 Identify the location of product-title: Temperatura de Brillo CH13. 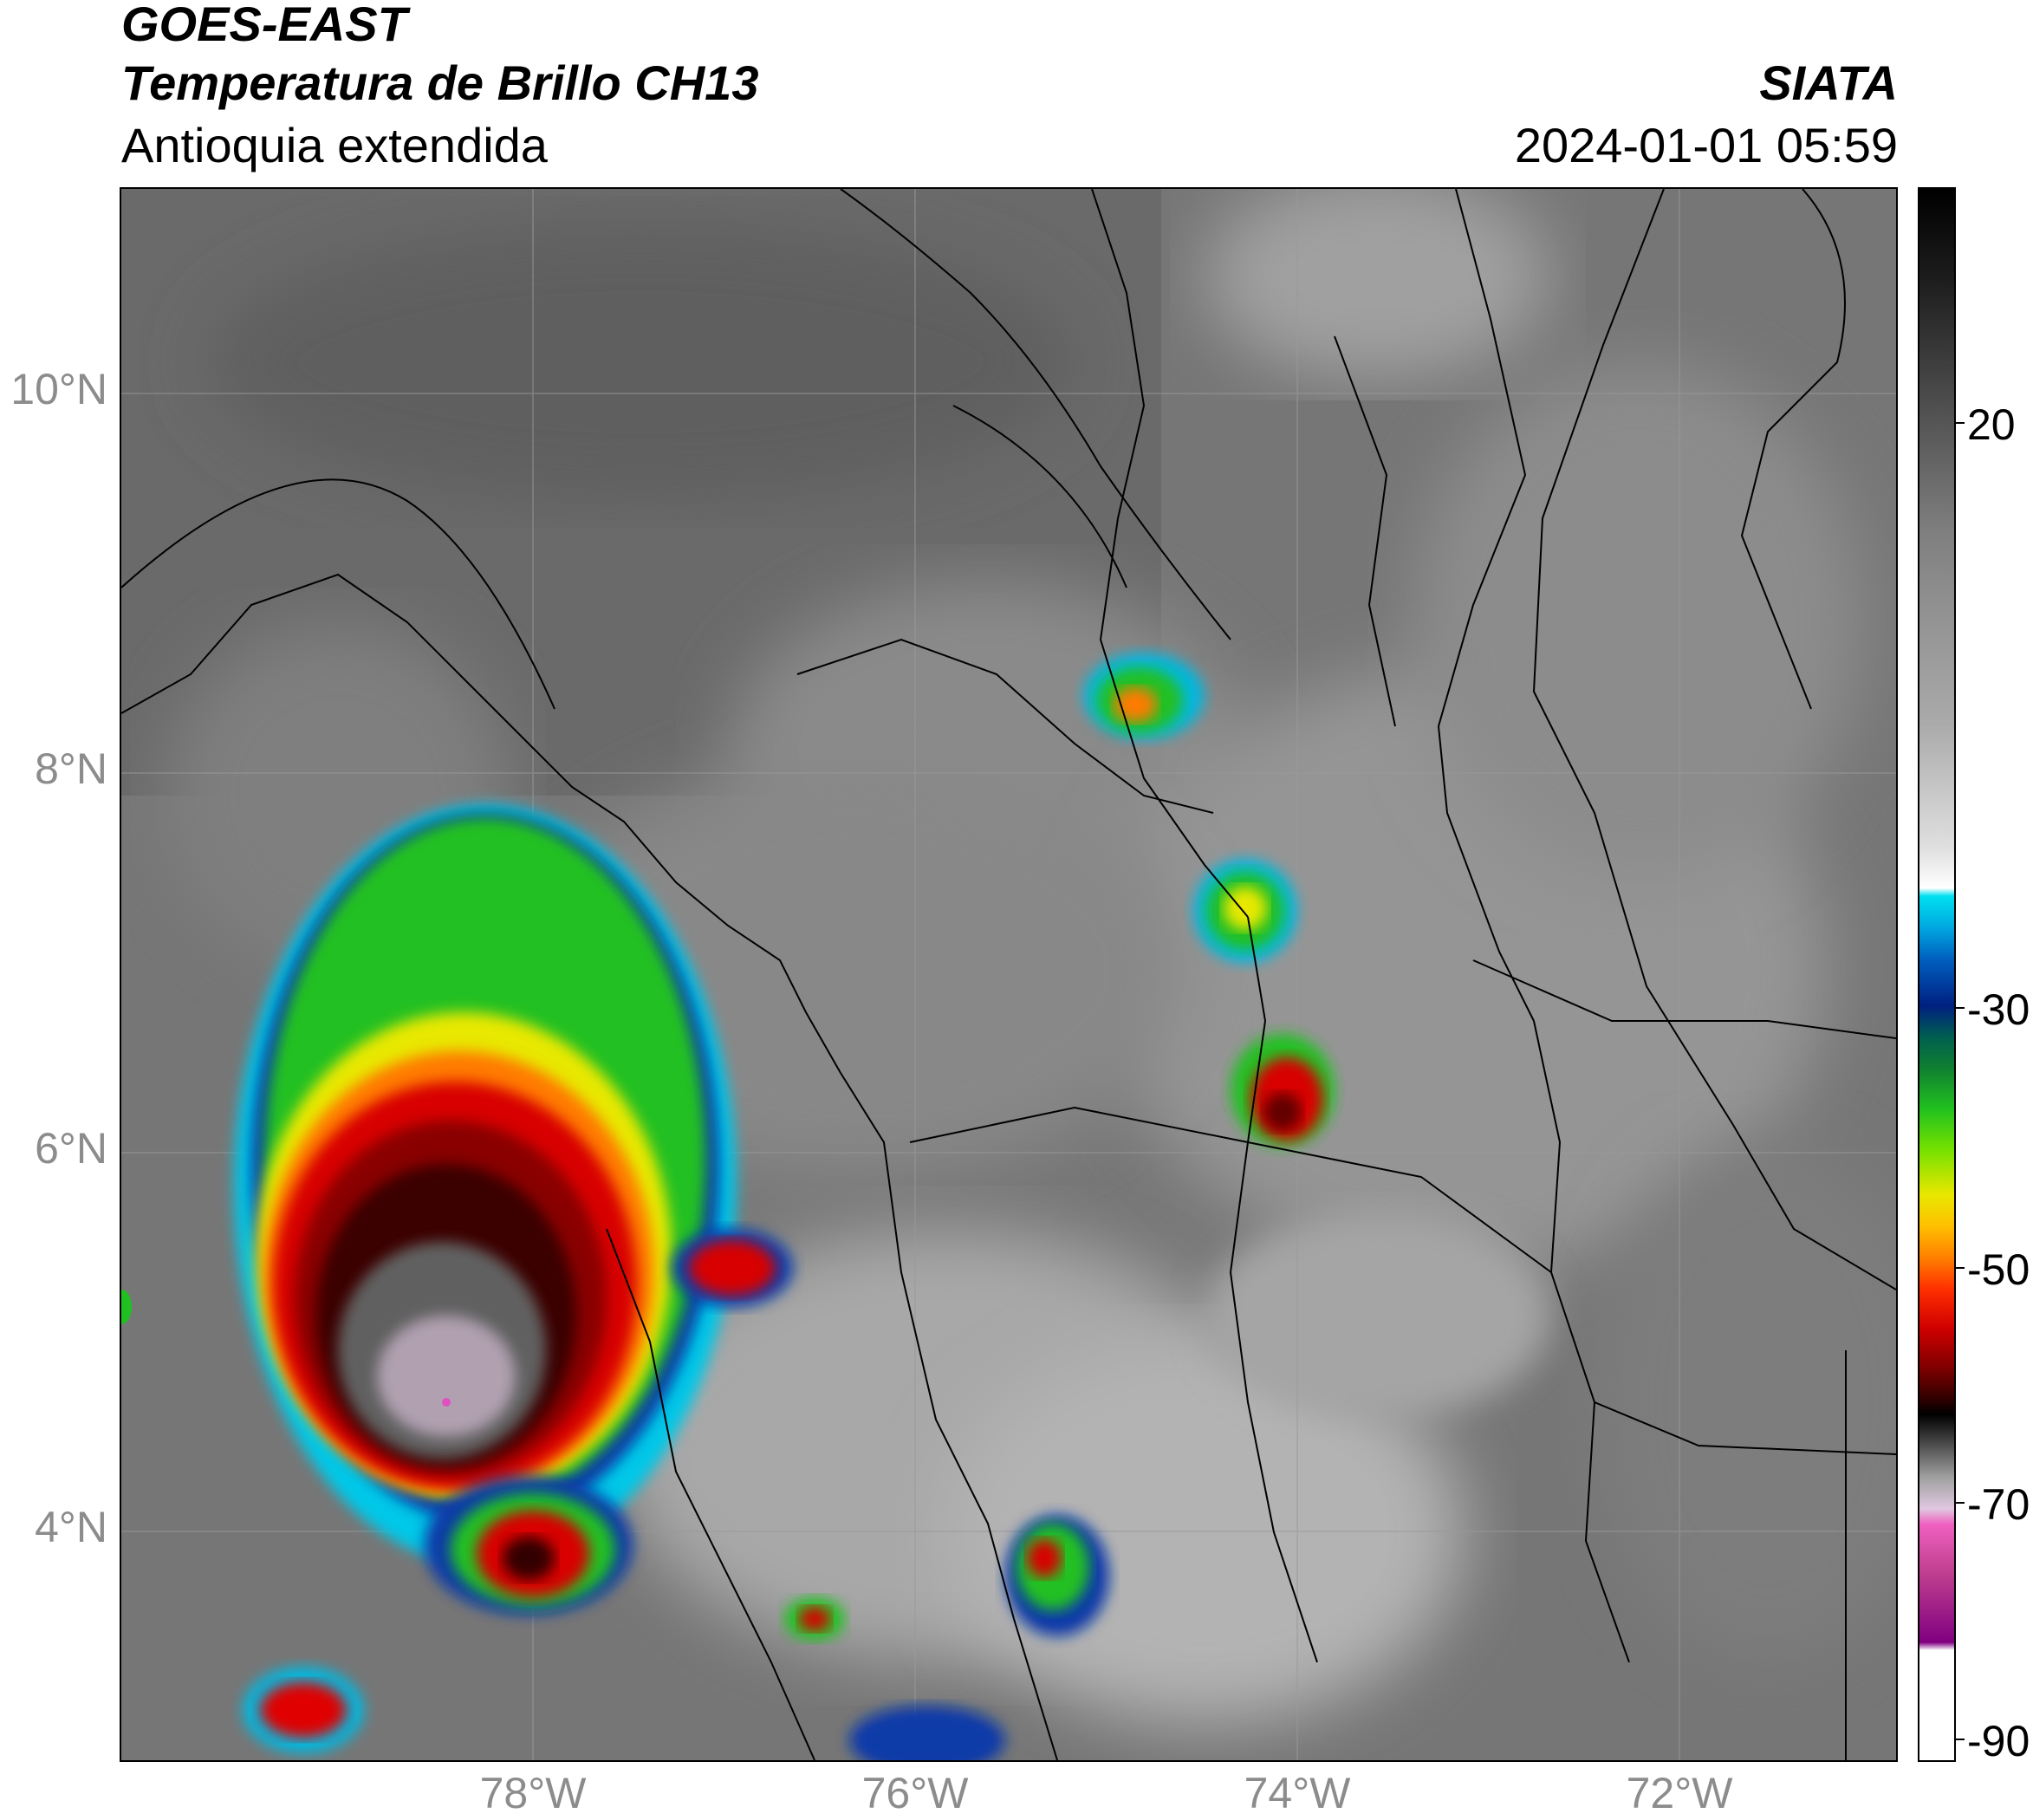
(440, 82).